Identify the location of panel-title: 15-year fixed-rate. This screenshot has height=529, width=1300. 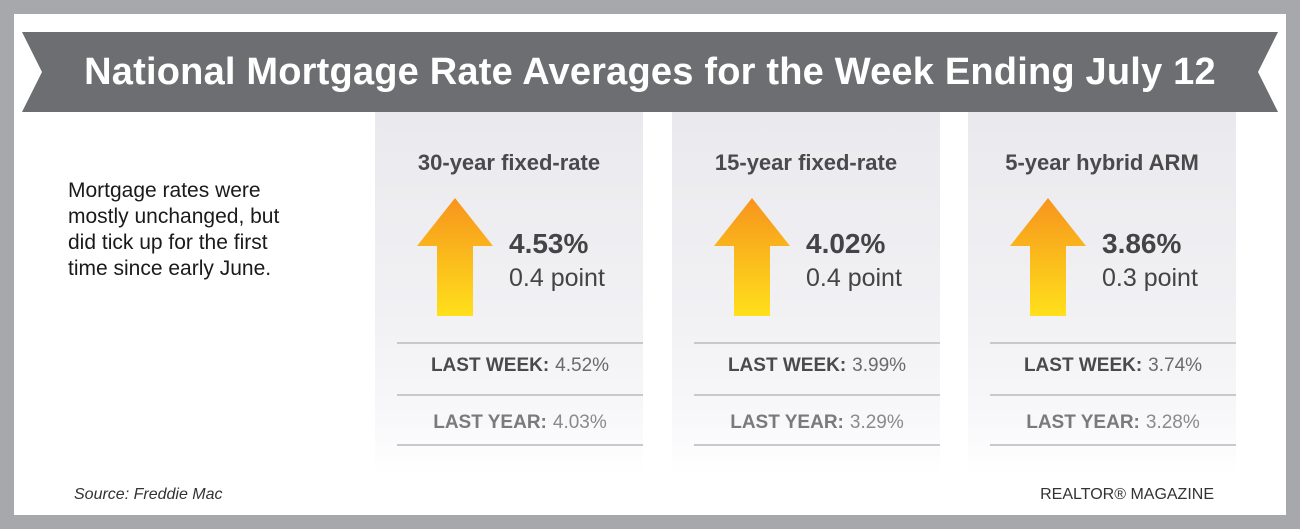
(806, 162).